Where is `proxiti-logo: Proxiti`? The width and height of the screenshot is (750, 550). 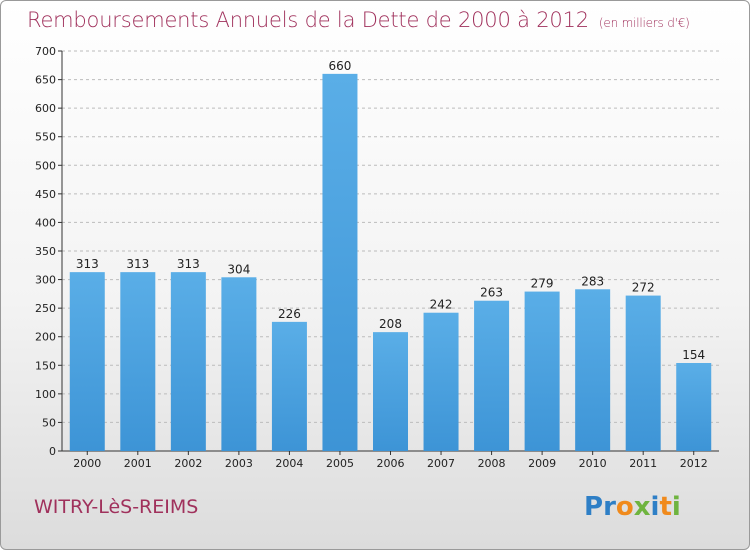
proxiti-logo: Proxiti is located at coordinates (632, 507).